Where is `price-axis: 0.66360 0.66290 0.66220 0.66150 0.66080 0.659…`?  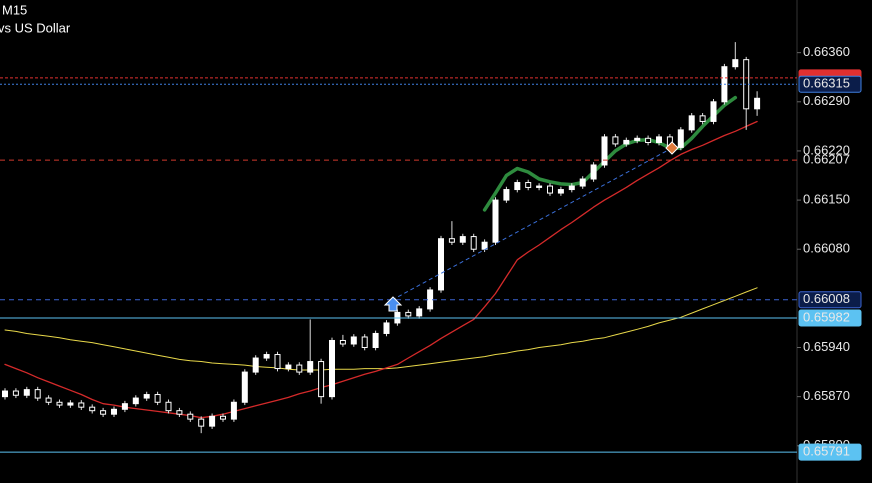
price-axis: 0.66360 0.66290 0.66220 0.66150 0.66080 0.659… is located at coordinates (829, 252).